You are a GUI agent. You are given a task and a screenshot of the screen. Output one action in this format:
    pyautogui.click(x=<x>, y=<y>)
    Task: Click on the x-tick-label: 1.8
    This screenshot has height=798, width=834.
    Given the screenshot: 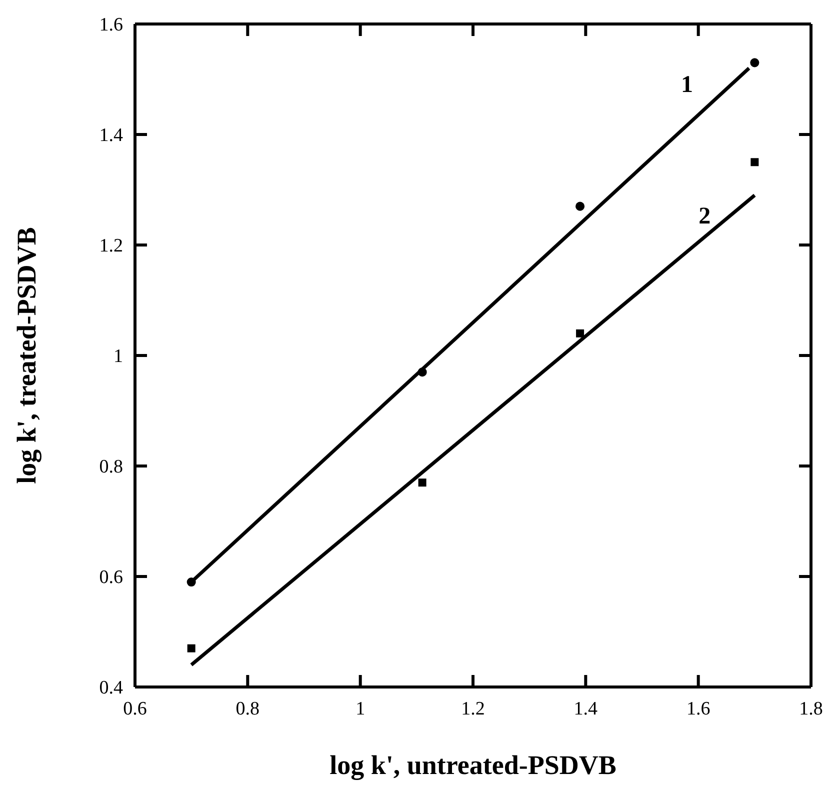 What is the action you would take?
    pyautogui.click(x=811, y=709)
    